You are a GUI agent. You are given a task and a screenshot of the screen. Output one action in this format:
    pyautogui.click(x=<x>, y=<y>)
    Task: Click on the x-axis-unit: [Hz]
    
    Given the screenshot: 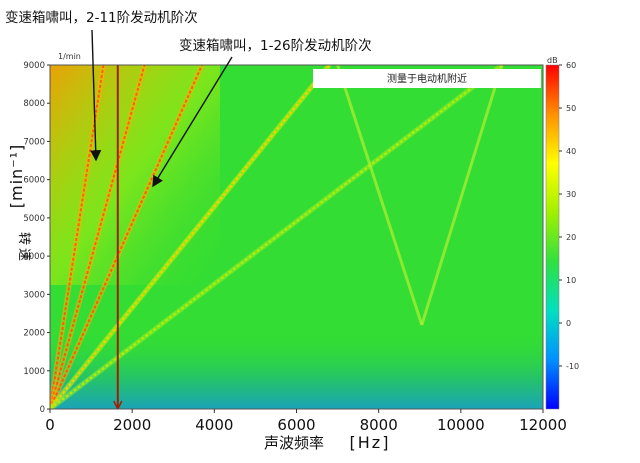 What is the action you would take?
    pyautogui.click(x=370, y=442)
    